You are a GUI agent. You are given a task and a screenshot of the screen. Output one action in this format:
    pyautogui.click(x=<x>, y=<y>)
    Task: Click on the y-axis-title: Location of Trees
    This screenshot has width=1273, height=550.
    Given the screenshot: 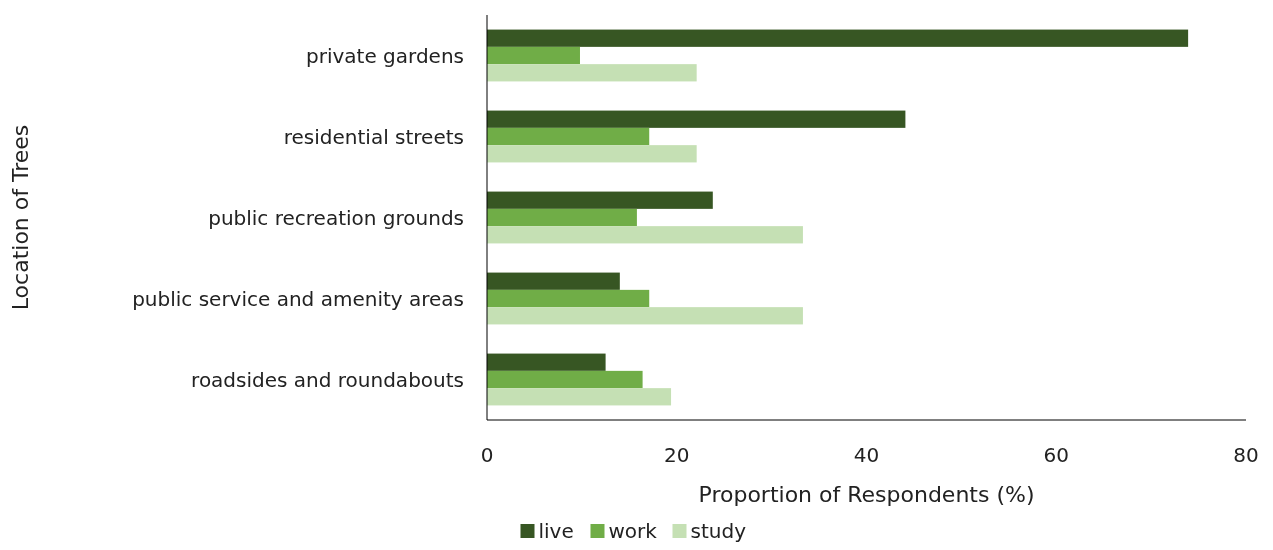 What is the action you would take?
    pyautogui.click(x=20, y=217)
    